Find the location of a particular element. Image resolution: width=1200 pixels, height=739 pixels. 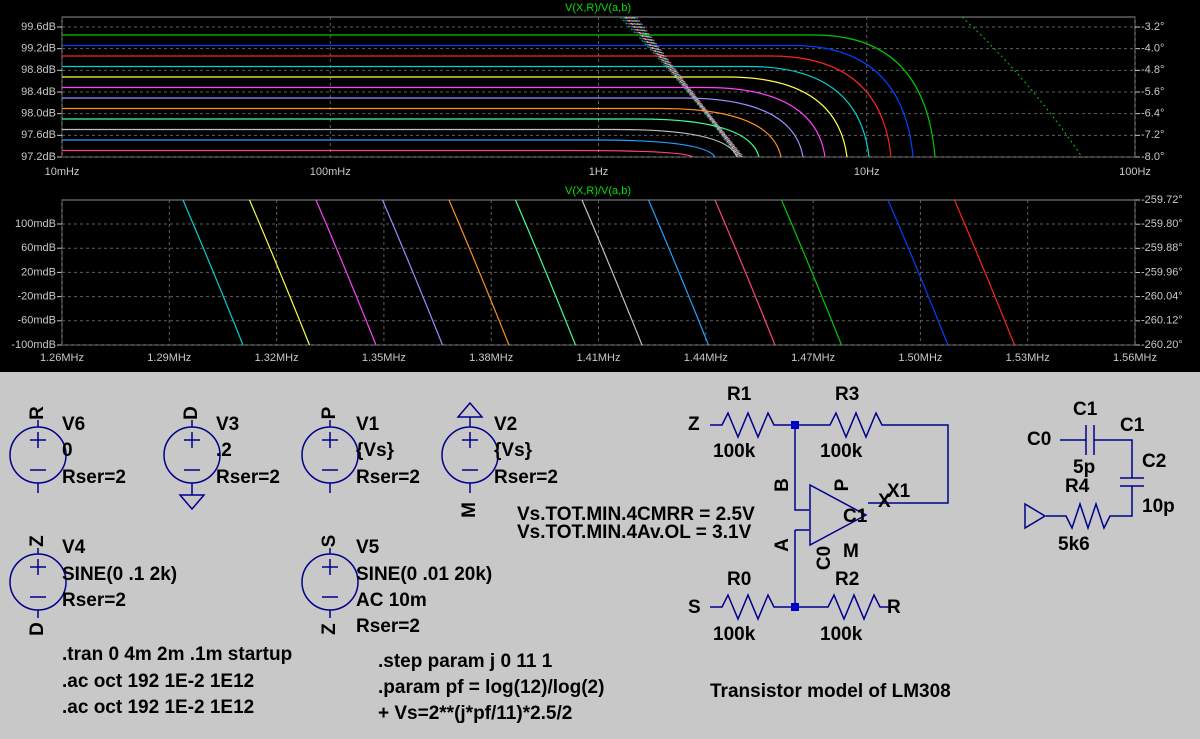

y-tick-label: 98.0dB is located at coordinates (38, 114).